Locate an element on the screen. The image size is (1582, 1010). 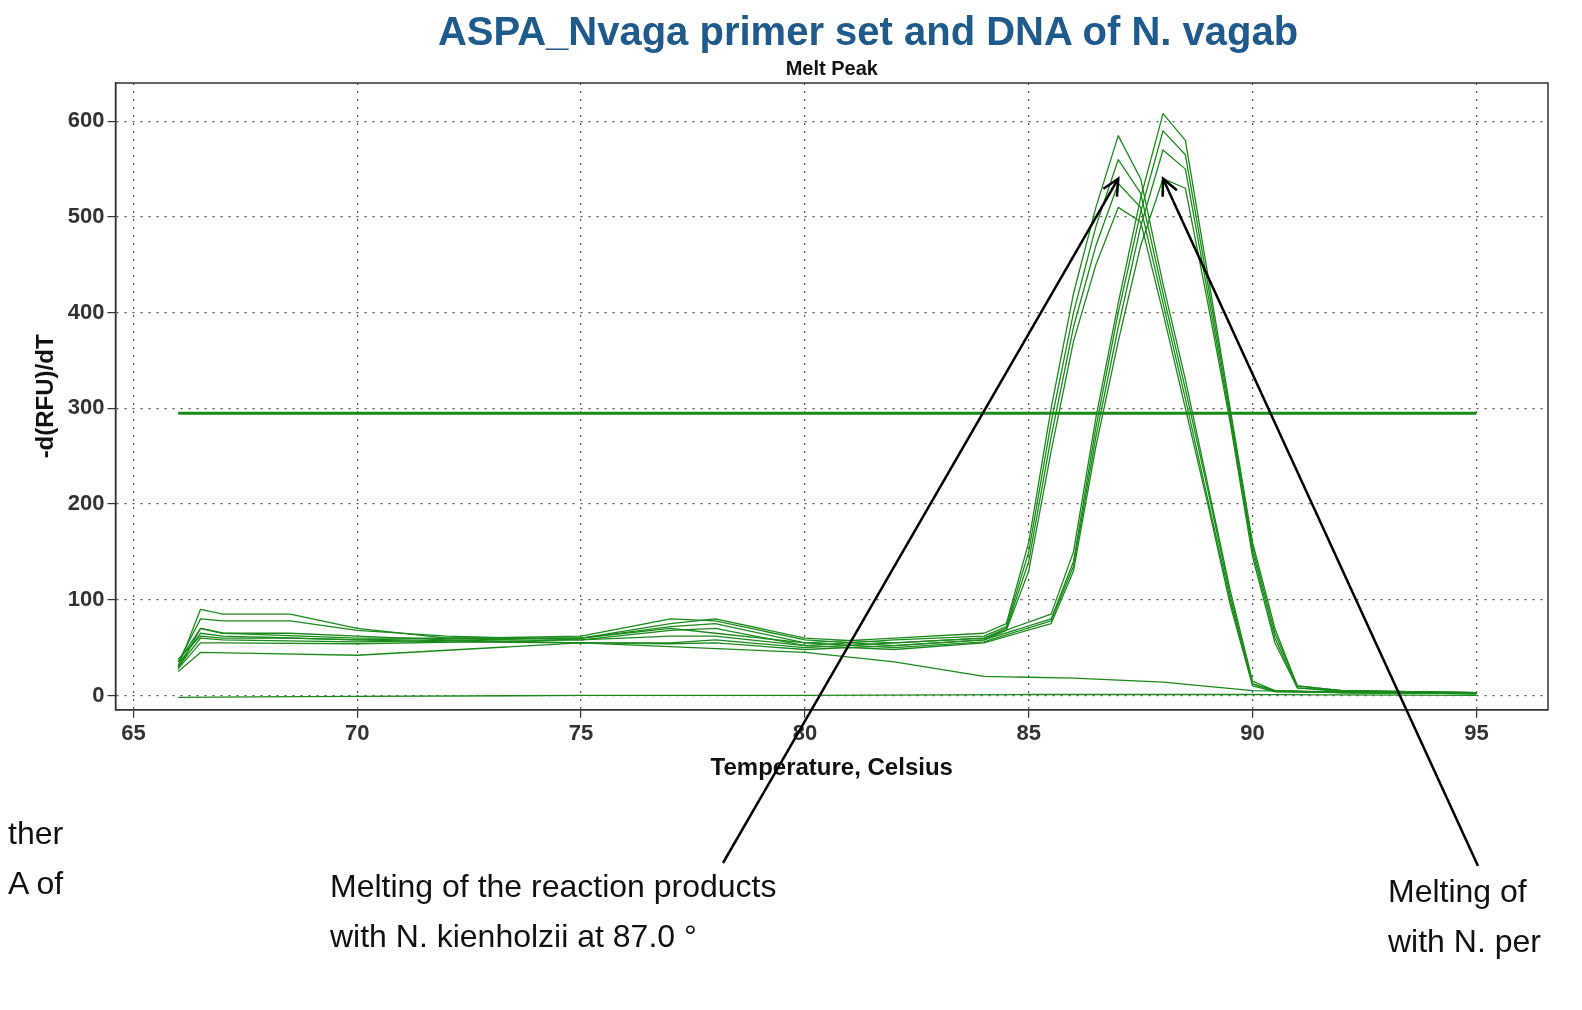
y-tick-label: 400 is located at coordinates (86, 311).